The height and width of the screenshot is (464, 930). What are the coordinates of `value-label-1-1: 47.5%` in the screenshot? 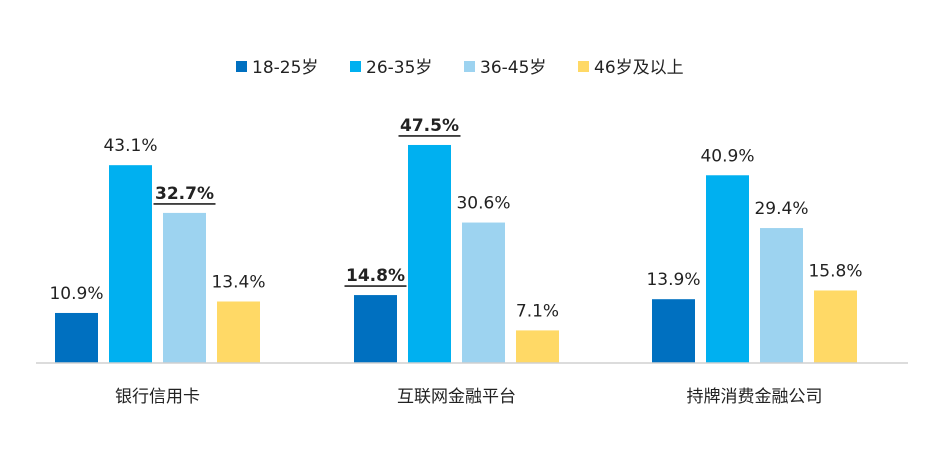 It's located at (429, 126).